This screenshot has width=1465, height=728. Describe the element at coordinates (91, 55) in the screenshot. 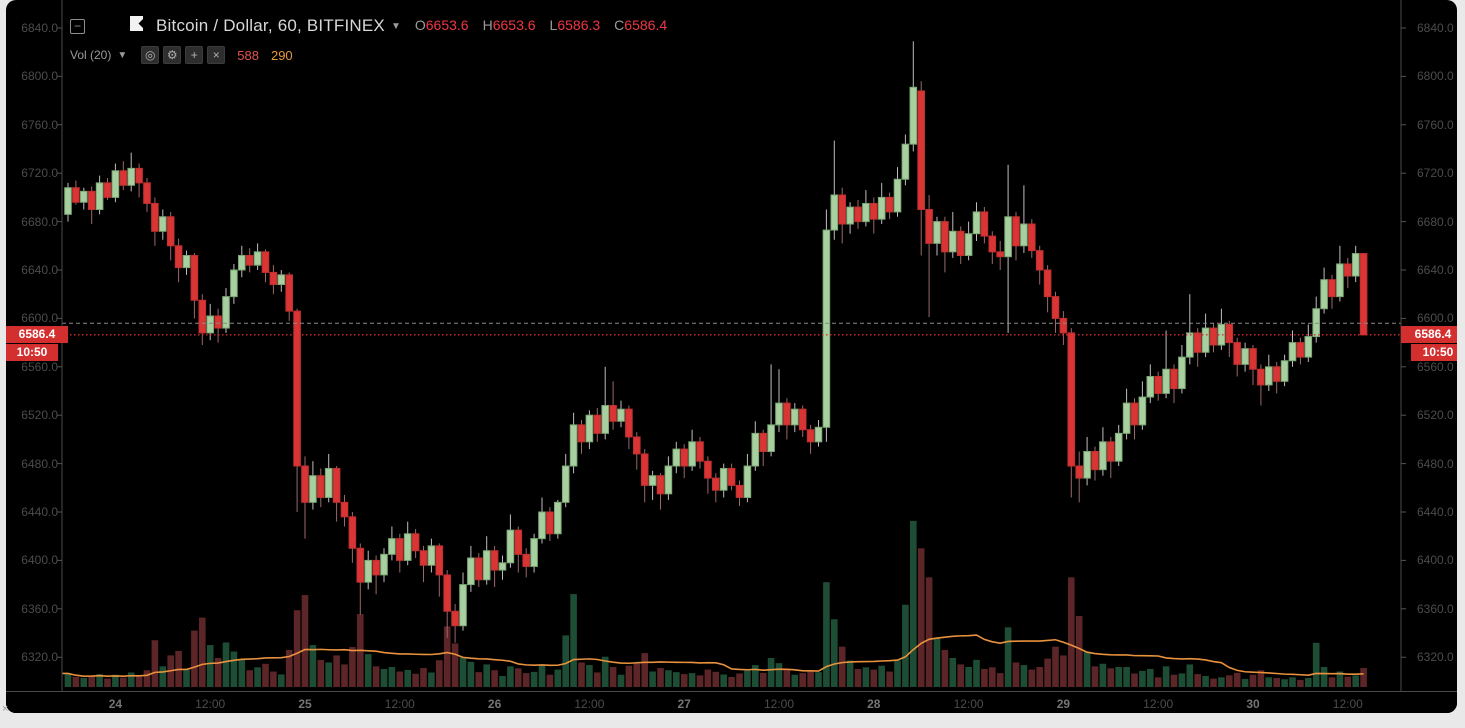

I see `volume-indicator-title: Vol (20)` at that location.